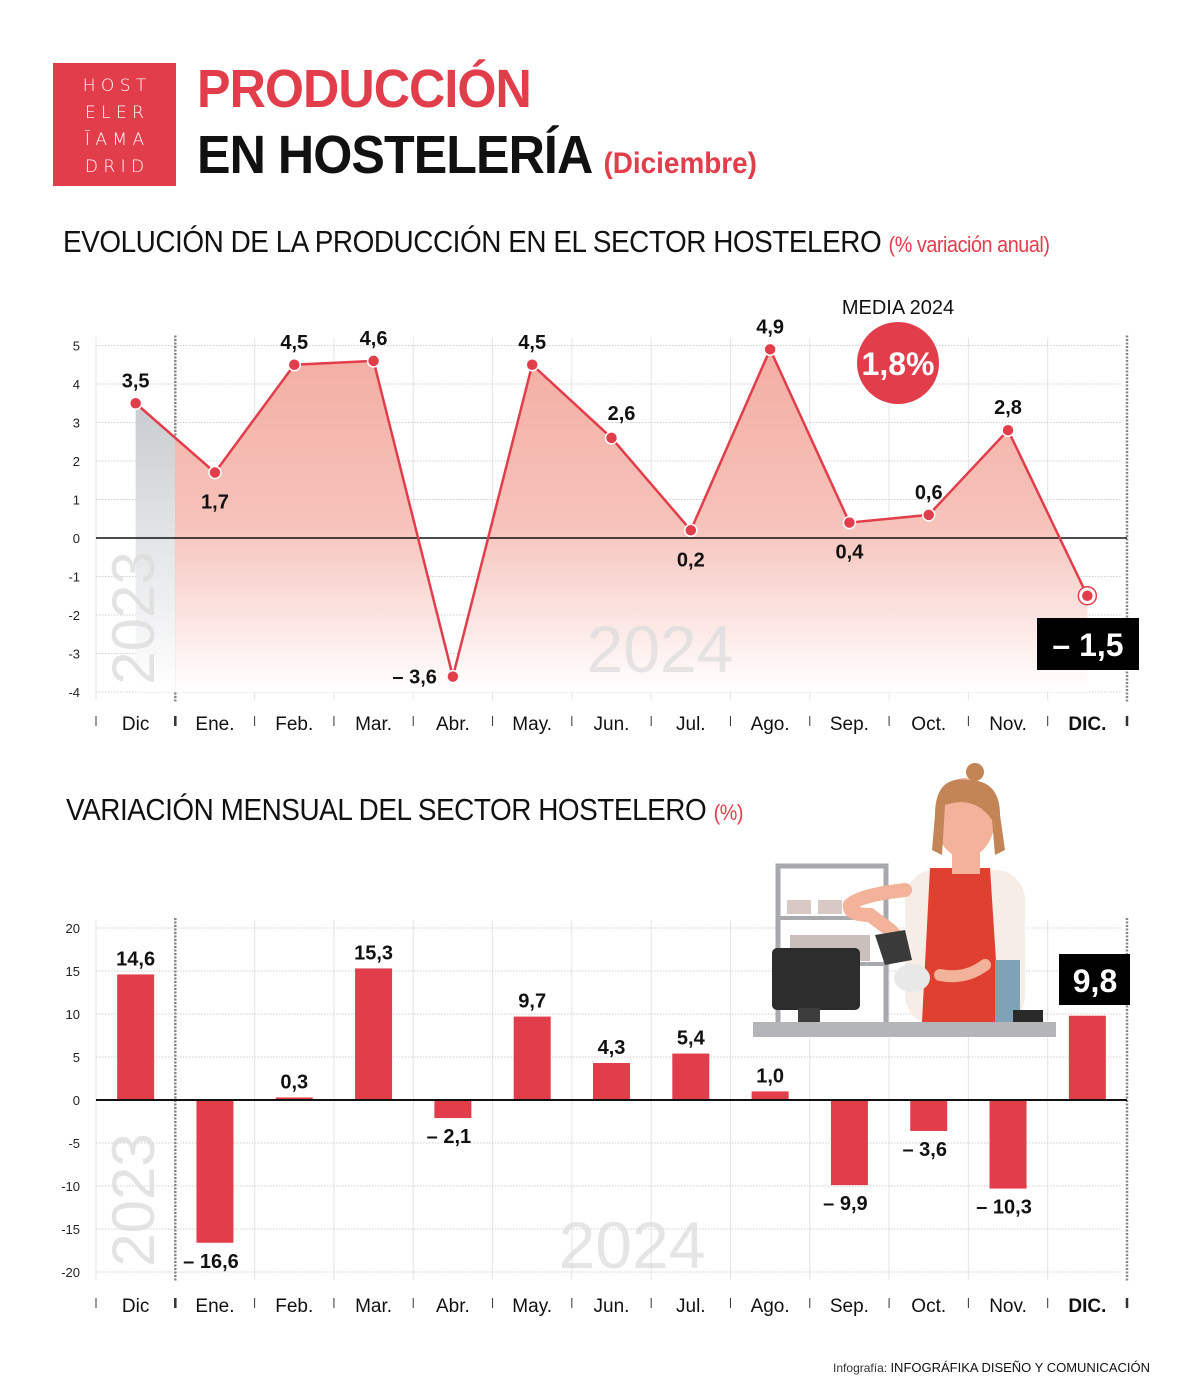  I want to click on media-badge, so click(898, 363).